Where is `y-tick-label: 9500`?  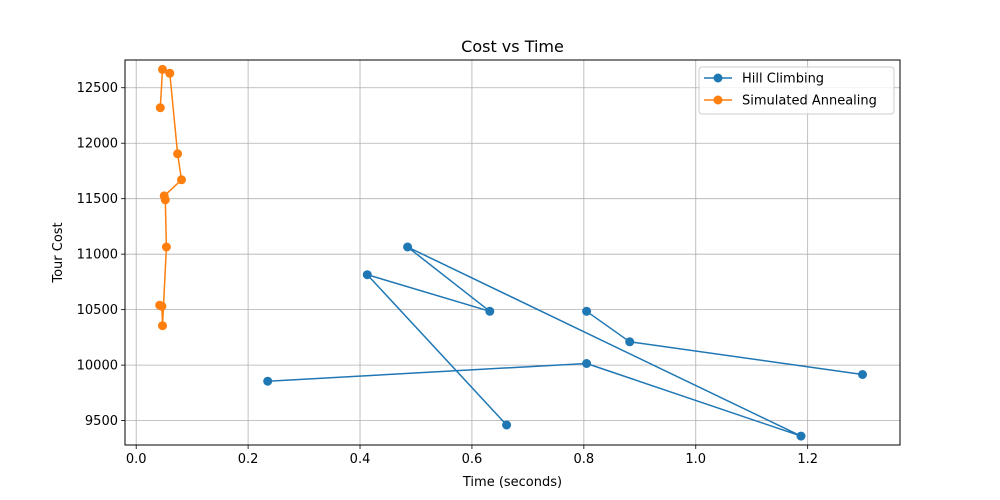 y-tick-label: 9500 is located at coordinates (101, 421).